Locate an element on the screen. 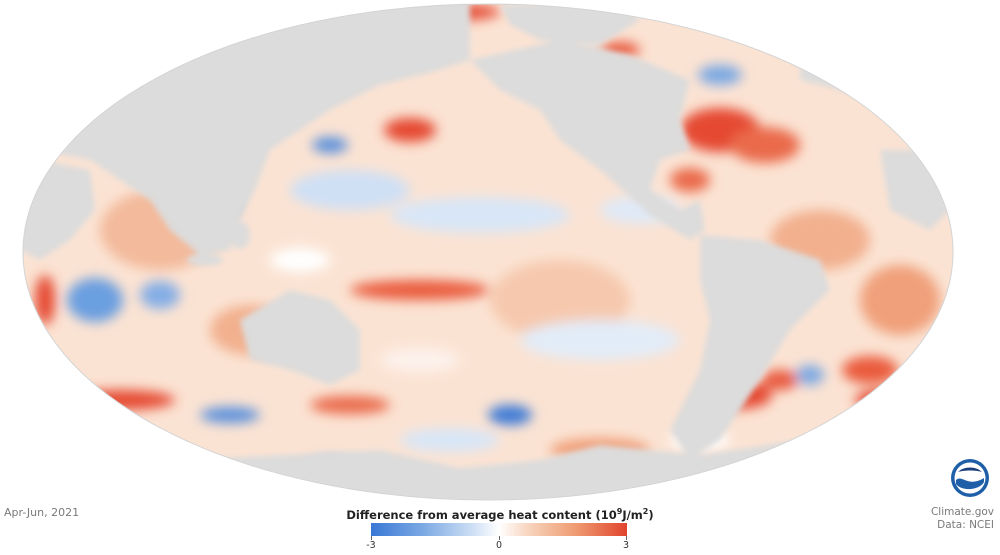 The image size is (1000, 555). legend-min-label: -3 is located at coordinates (371, 545).